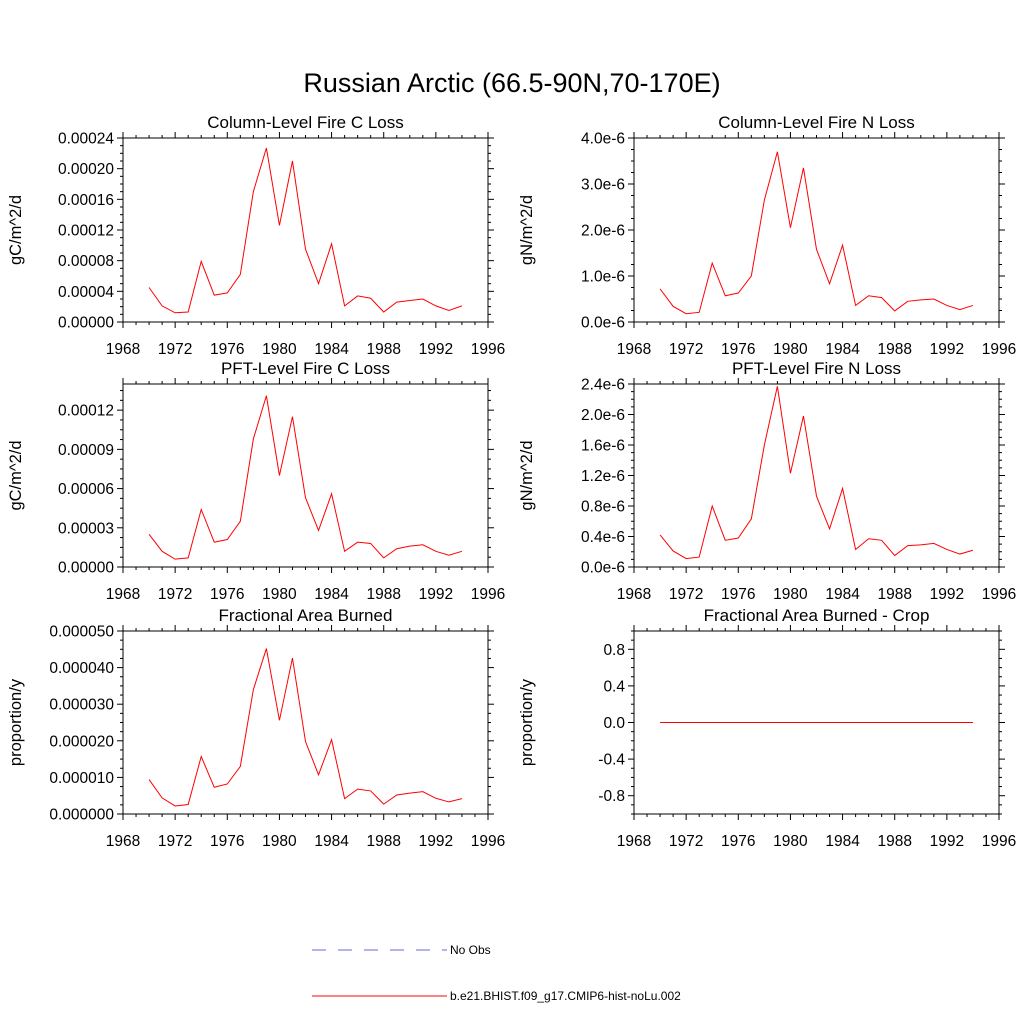  What do you see at coordinates (614, 686) in the screenshot?
I see `y-tick-label: 0.4` at bounding box center [614, 686].